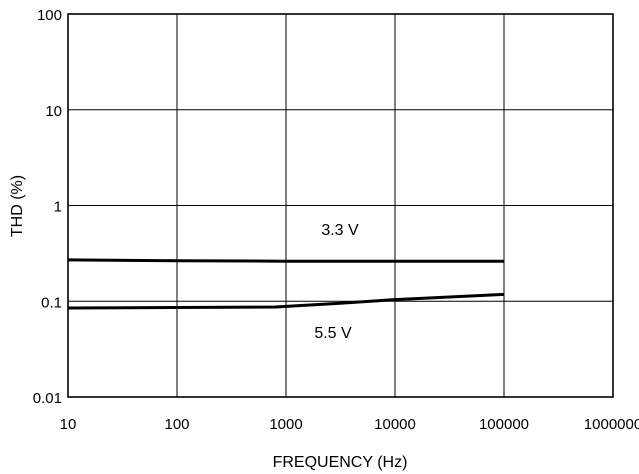  Describe the element at coordinates (395, 424) in the screenshot. I see `x-tick-label: 10000` at that location.